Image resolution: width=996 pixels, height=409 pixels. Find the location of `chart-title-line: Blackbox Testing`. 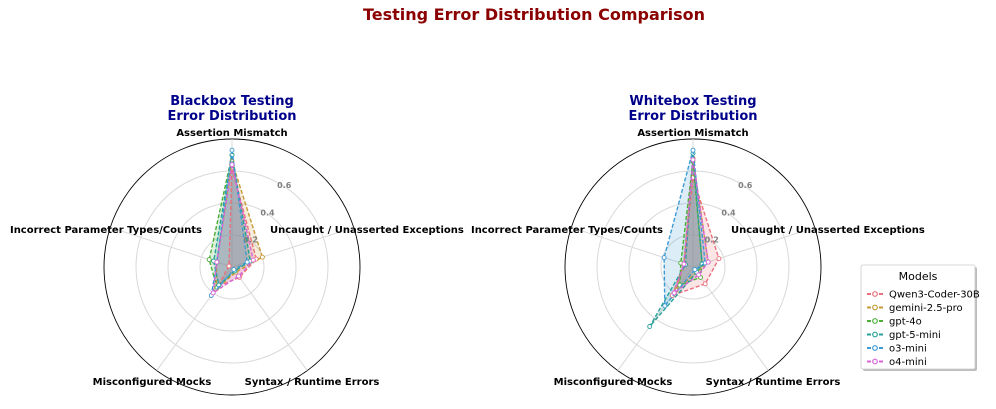

chart-title-line: Blackbox Testing is located at coordinates (232, 101).